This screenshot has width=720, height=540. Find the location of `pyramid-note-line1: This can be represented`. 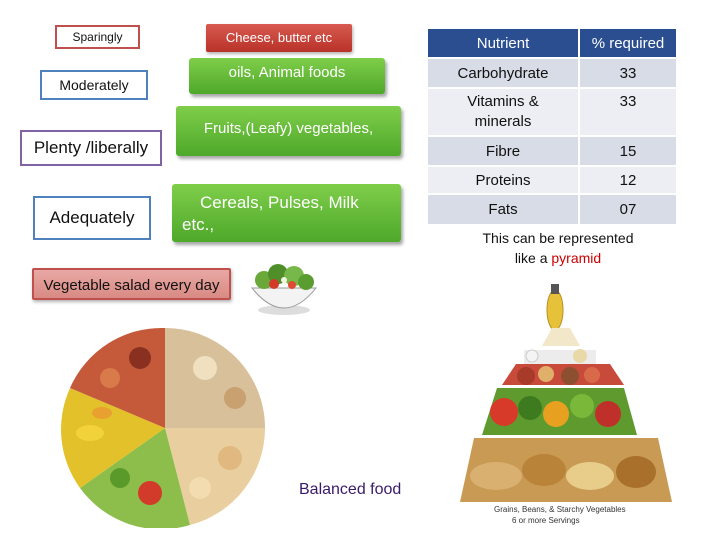

pyramid-note-line1: This can be represented is located at coordinates (558, 238).